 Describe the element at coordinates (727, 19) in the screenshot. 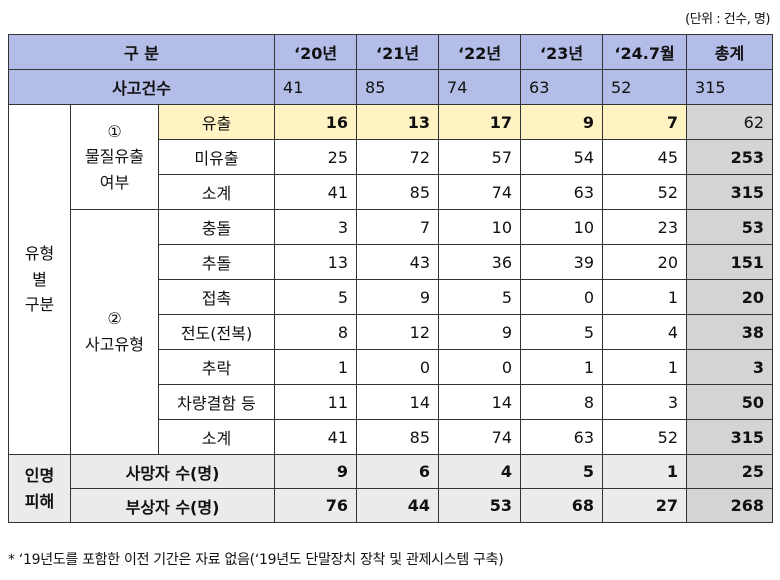

I see `unit-note: (단위 : 건수, 명)` at that location.